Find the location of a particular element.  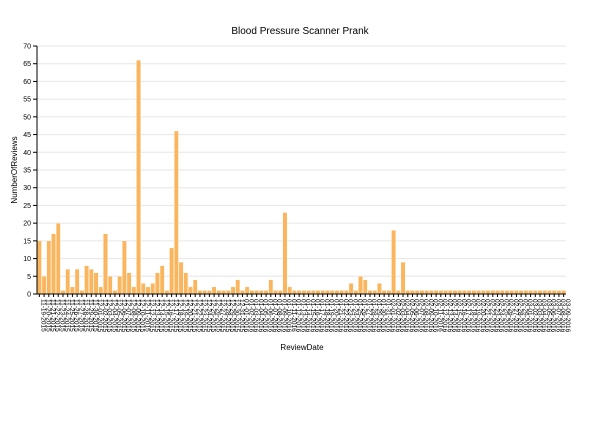

x-tick-label: 12-15-2015 is located at coordinates (165, 316).